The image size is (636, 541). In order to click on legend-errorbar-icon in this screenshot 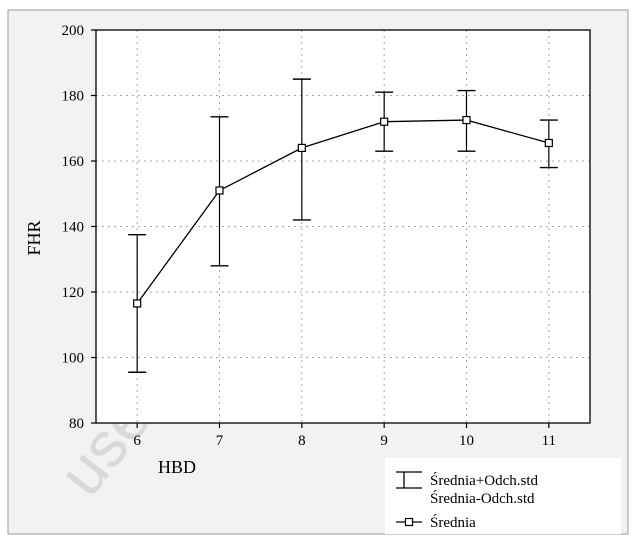, I will do `click(409, 480)`.